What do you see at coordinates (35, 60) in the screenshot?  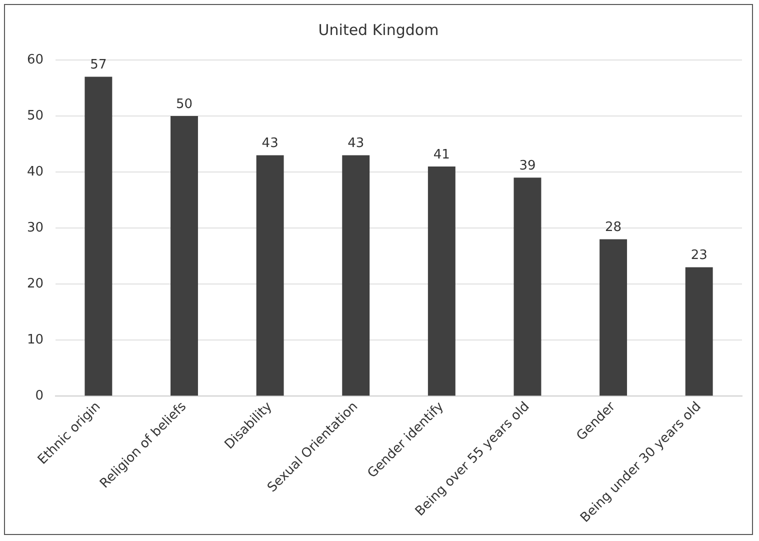 I see `y-tick-label: 60` at bounding box center [35, 60].